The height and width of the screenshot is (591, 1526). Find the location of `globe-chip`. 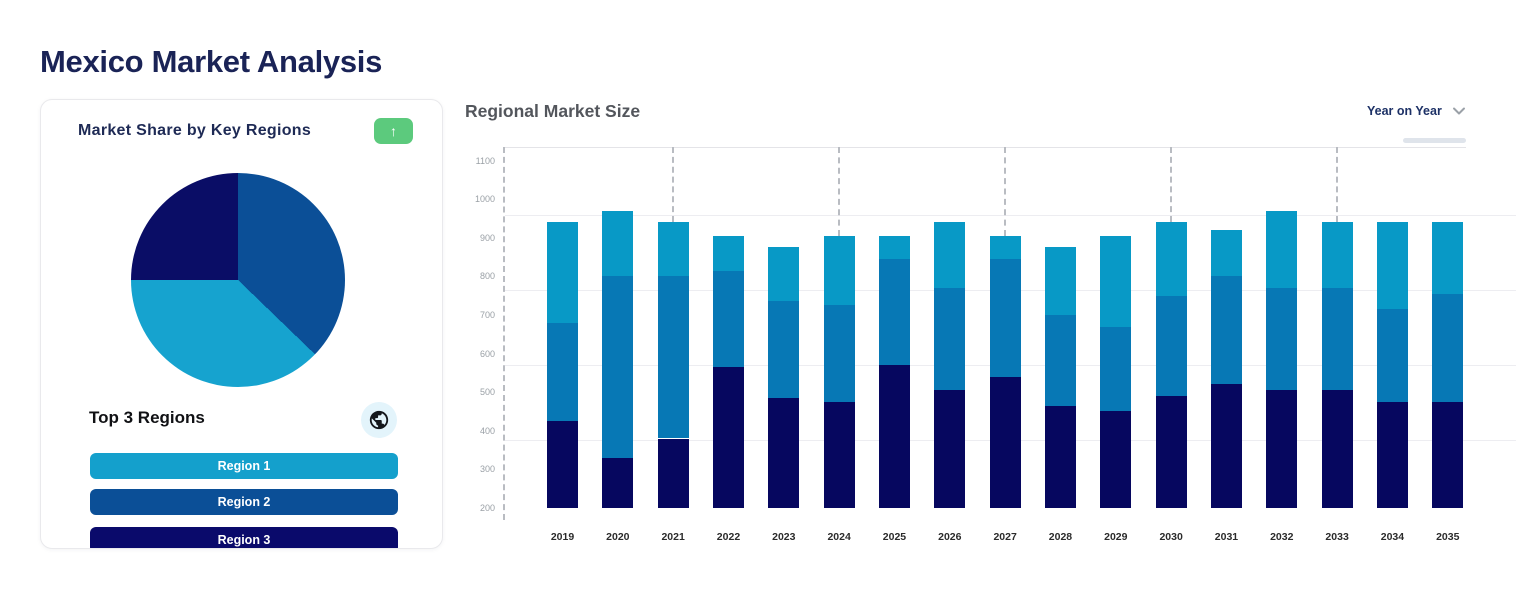

globe-chip is located at coordinates (379, 420).